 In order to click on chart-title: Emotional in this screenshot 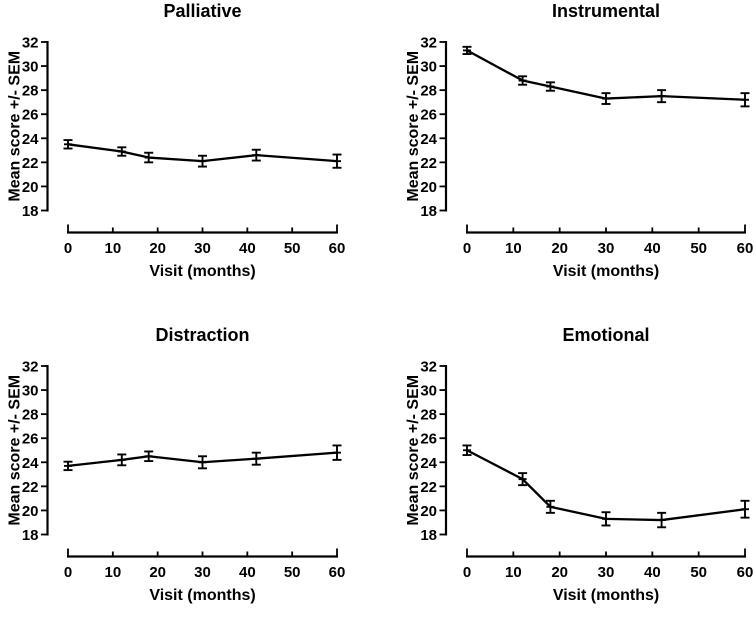, I will do `click(605, 335)`.